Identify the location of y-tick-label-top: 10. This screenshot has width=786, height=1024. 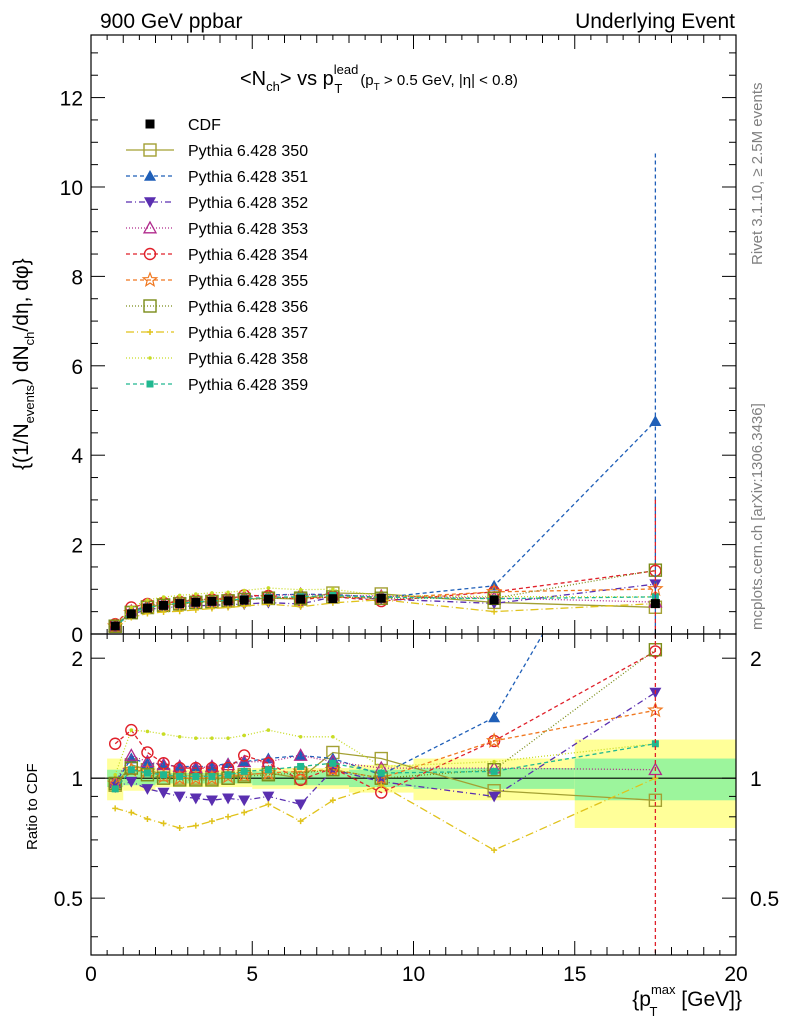
(71, 188).